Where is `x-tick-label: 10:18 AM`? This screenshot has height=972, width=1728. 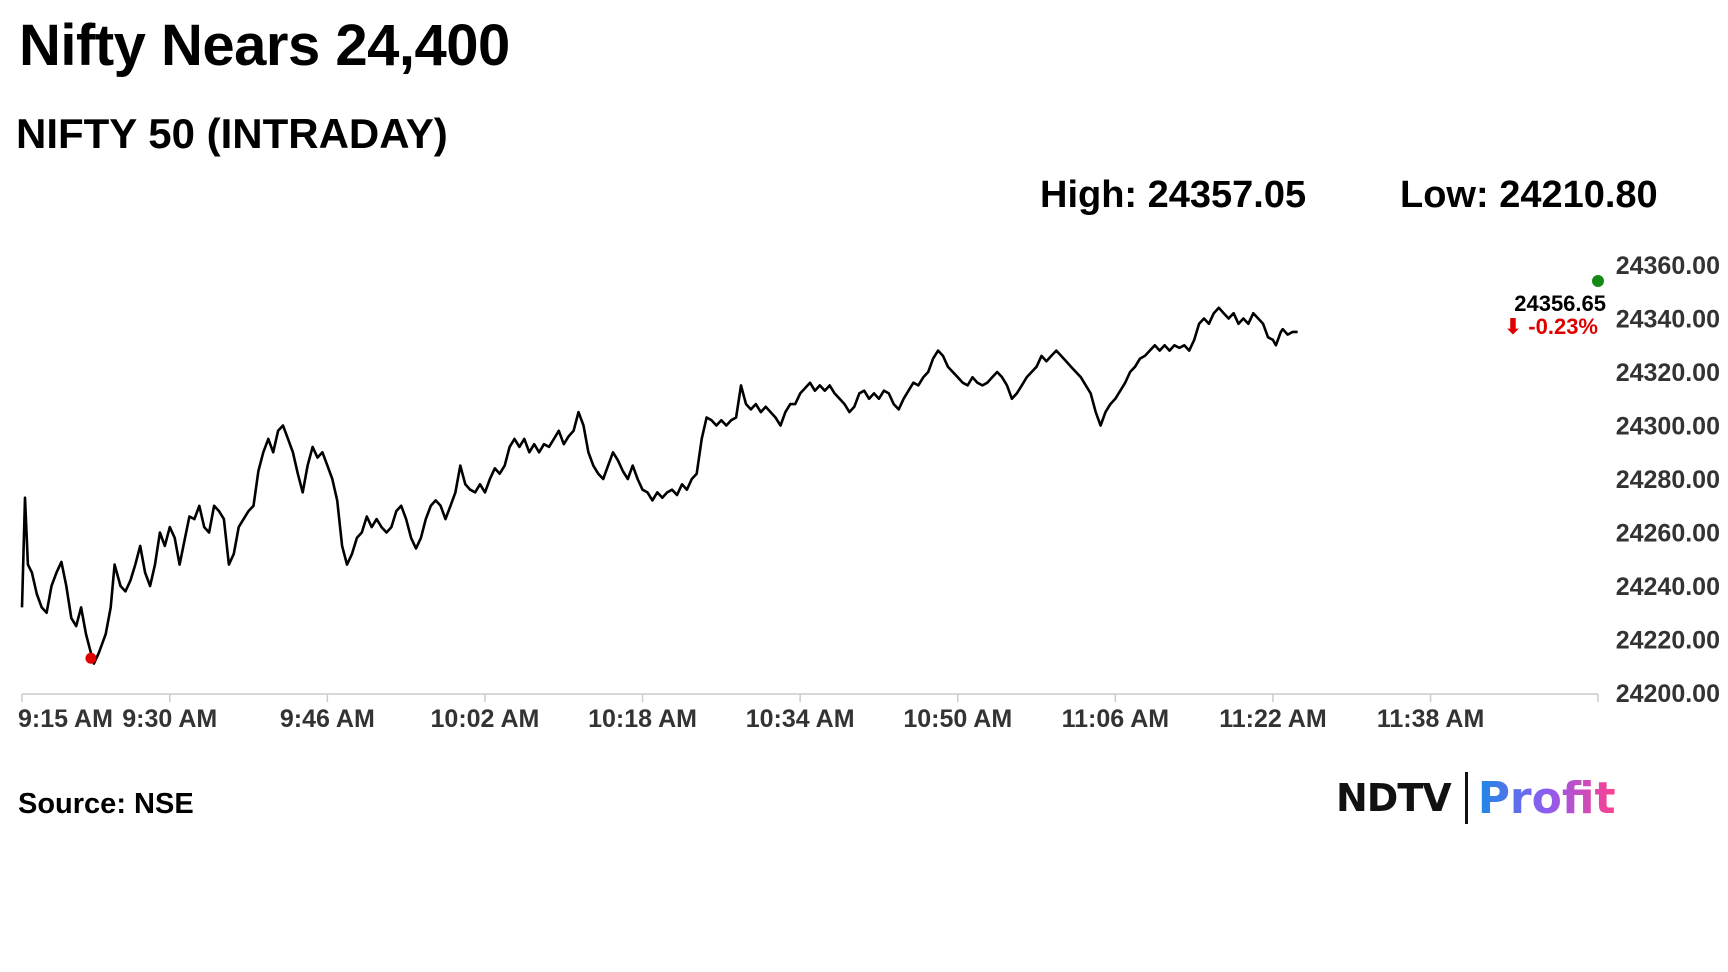 x-tick-label: 10:18 AM is located at coordinates (642, 719).